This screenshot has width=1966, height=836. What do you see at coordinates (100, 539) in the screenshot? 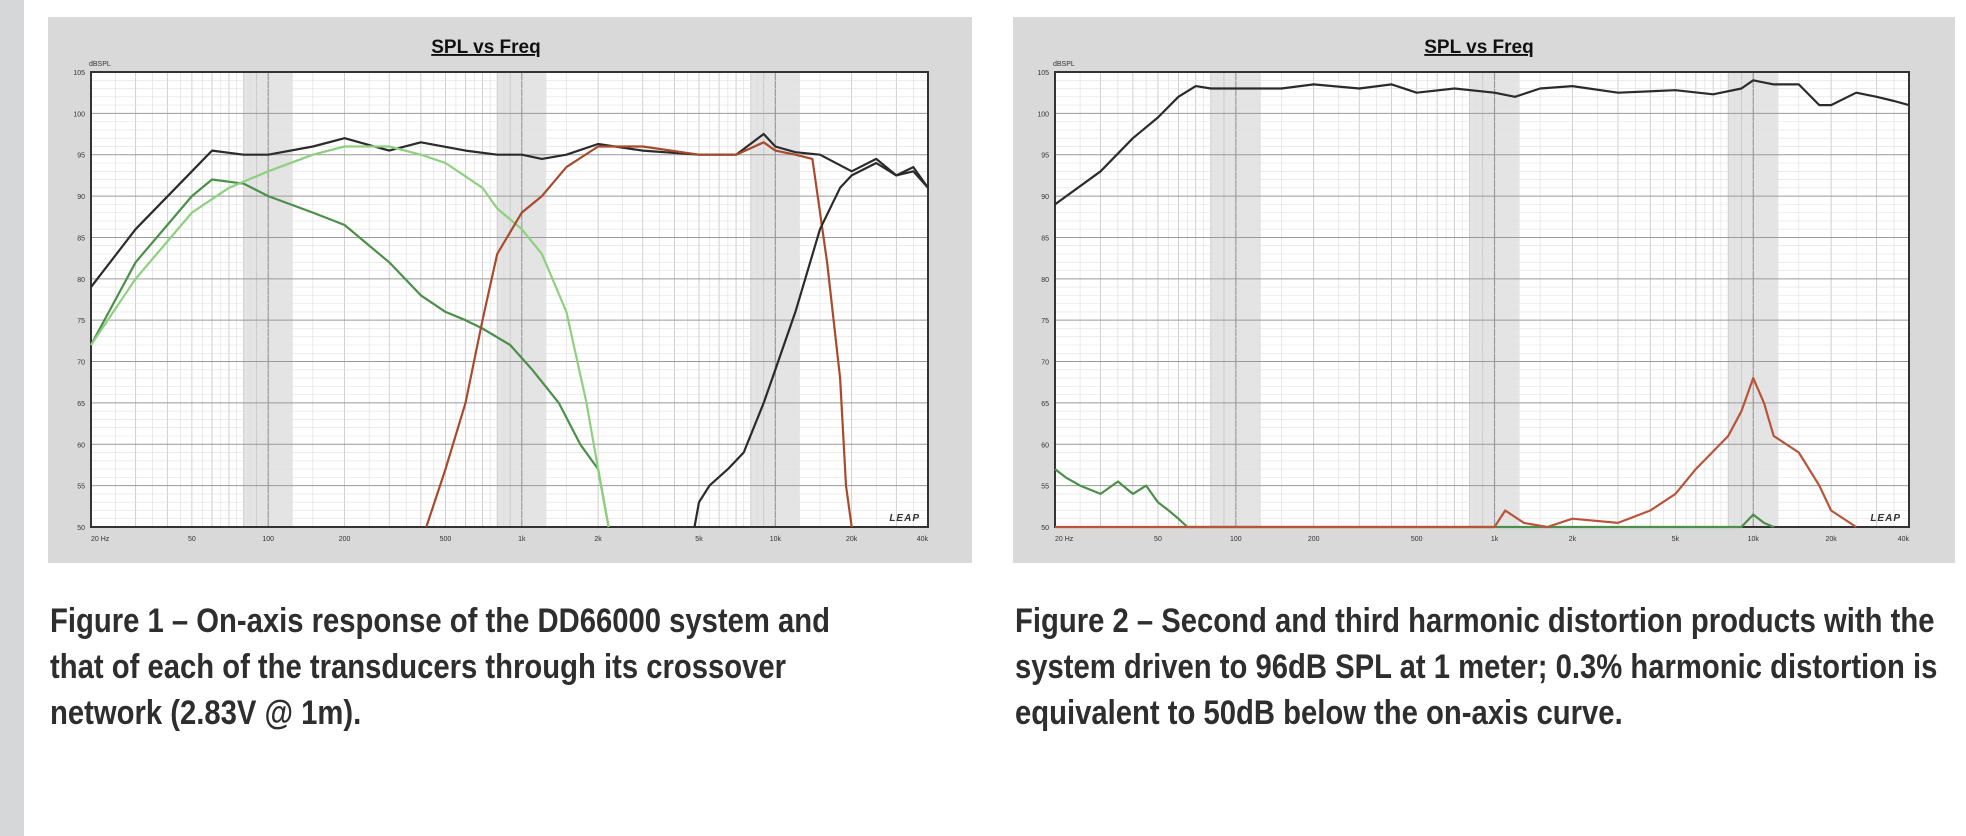
I see `c1-x-tick-label: 20 Hz` at bounding box center [100, 539].